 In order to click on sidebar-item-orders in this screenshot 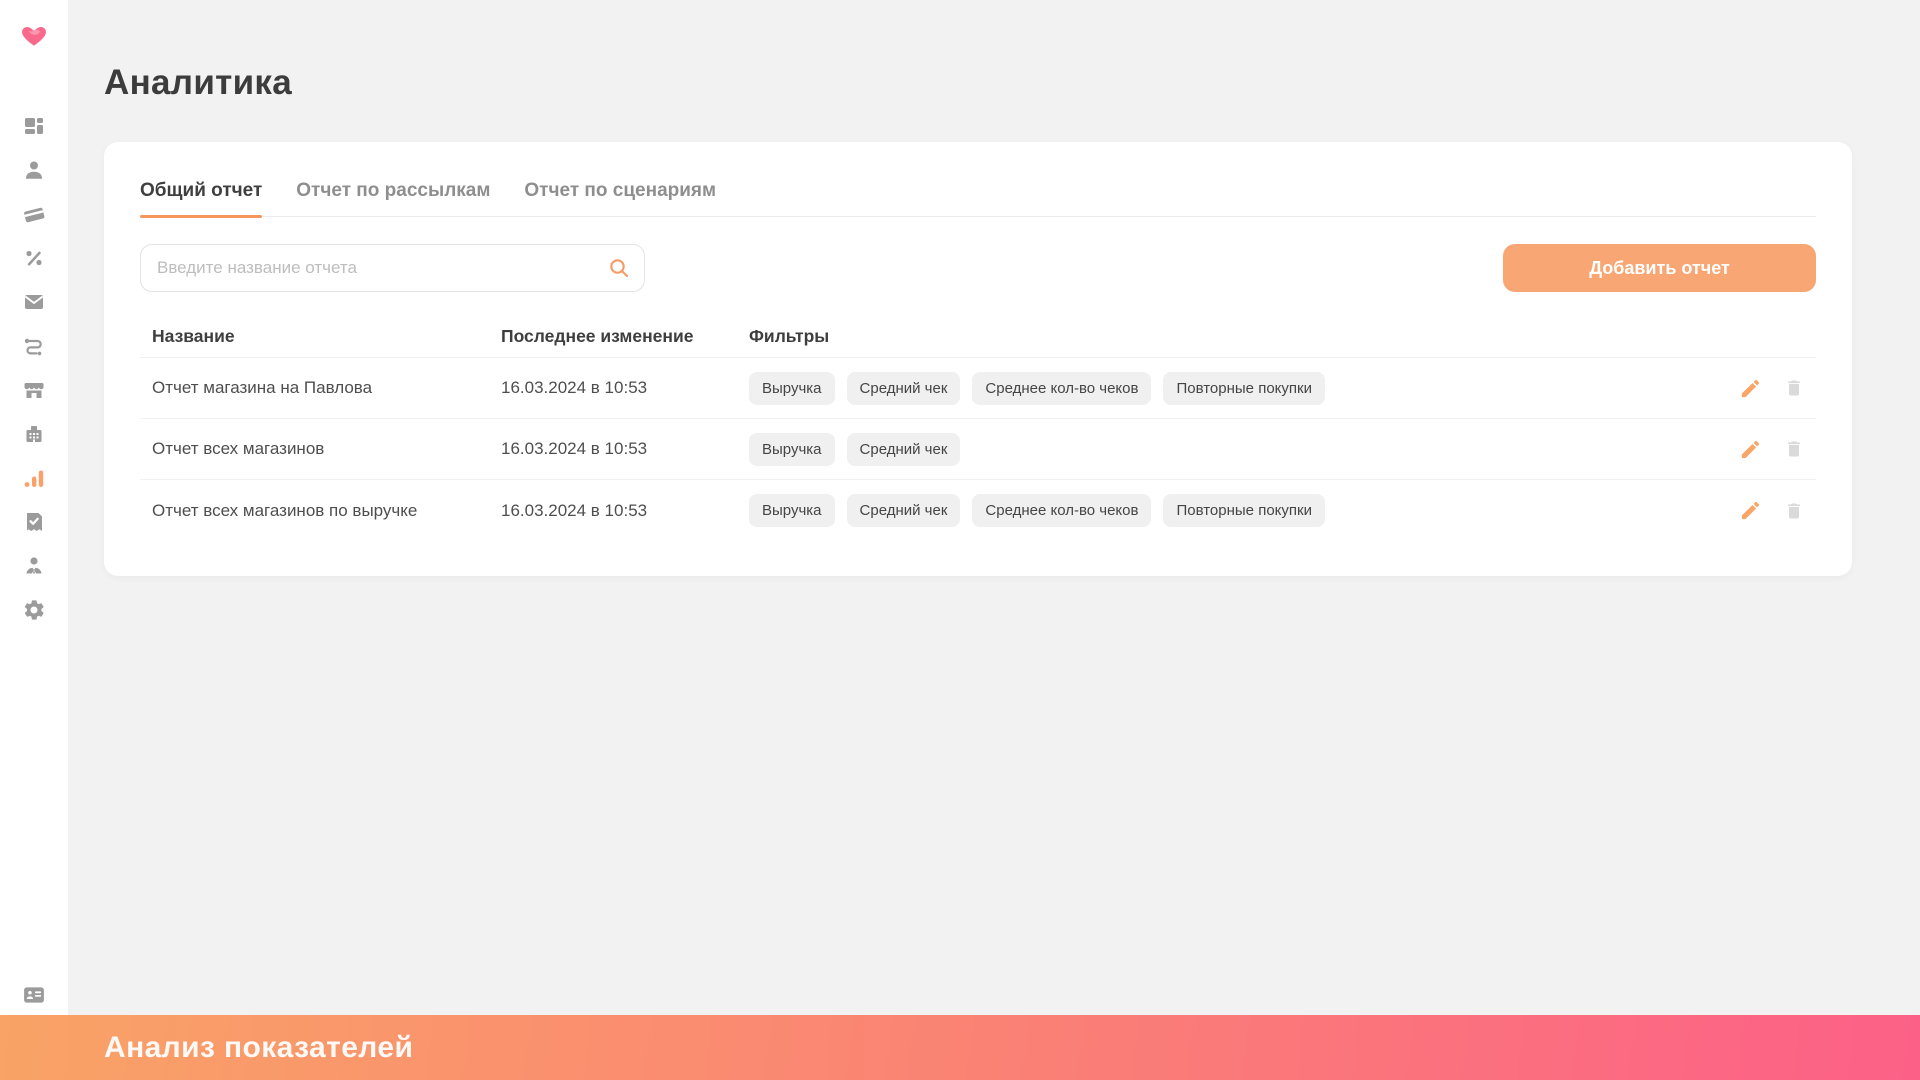, I will do `click(34, 522)`.